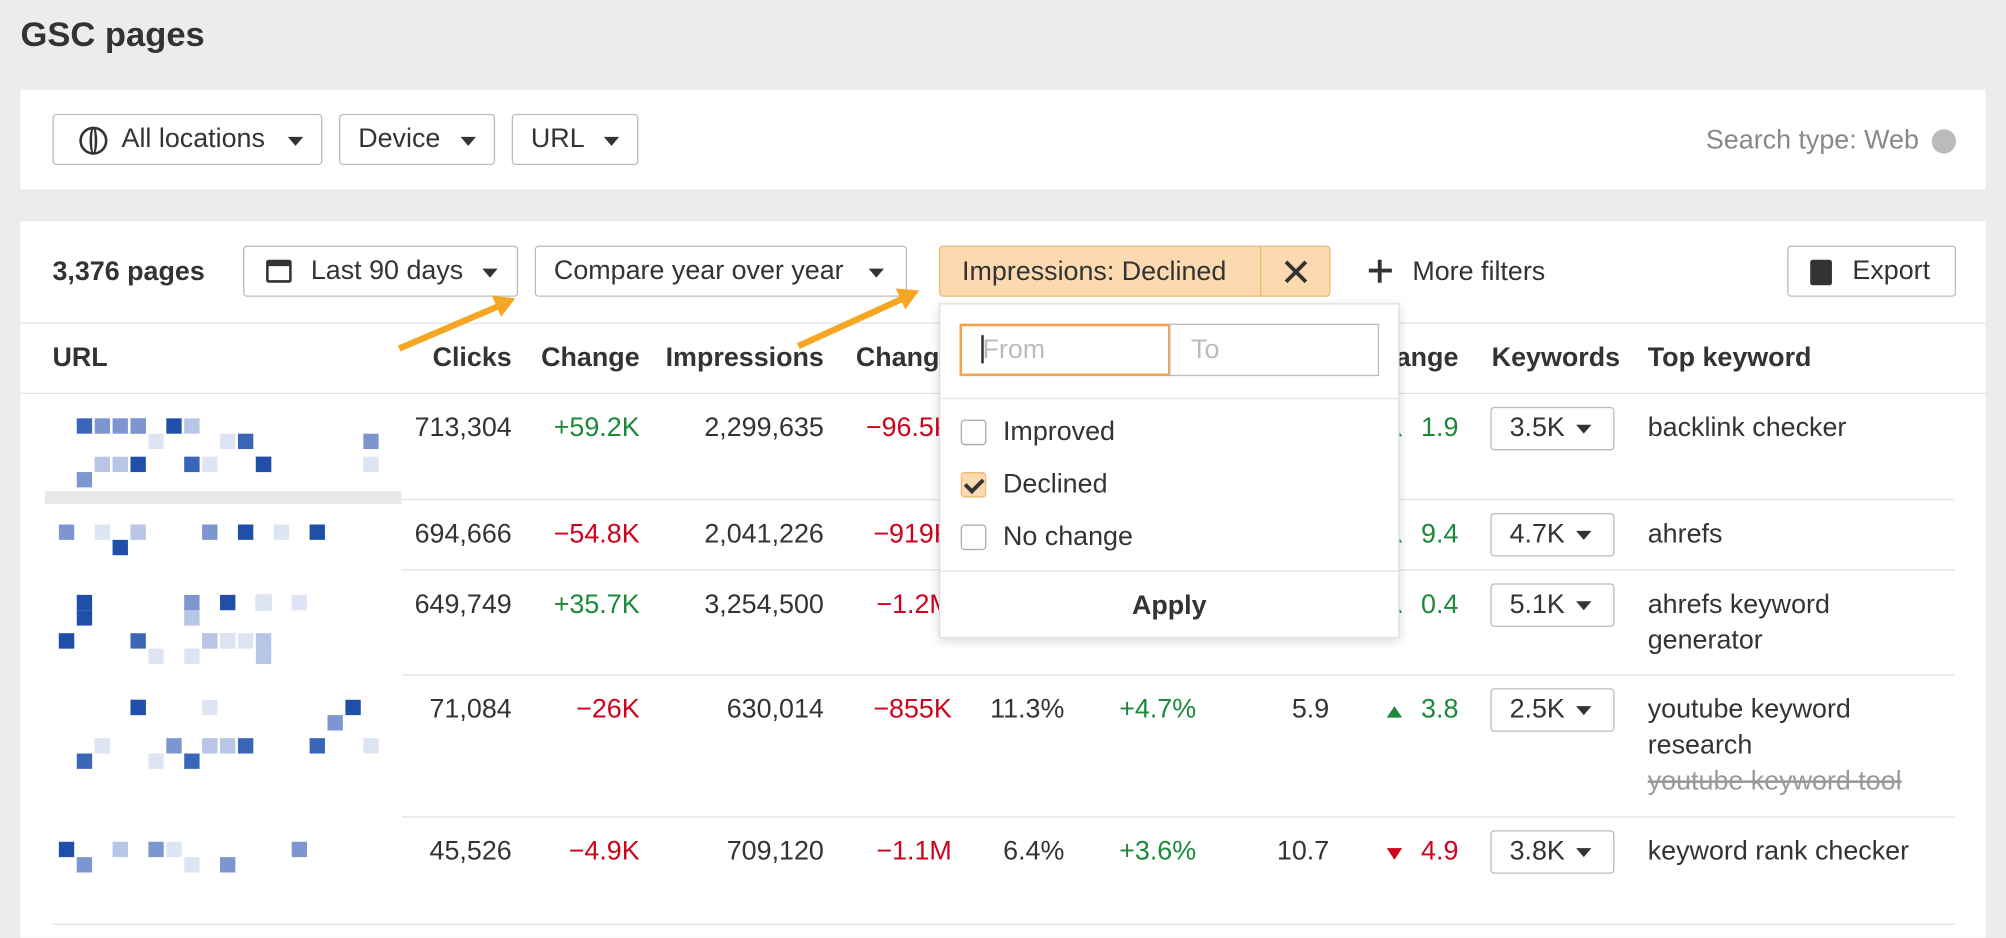 Image resolution: width=2006 pixels, height=938 pixels. I want to click on plus-h, so click(1380, 270).